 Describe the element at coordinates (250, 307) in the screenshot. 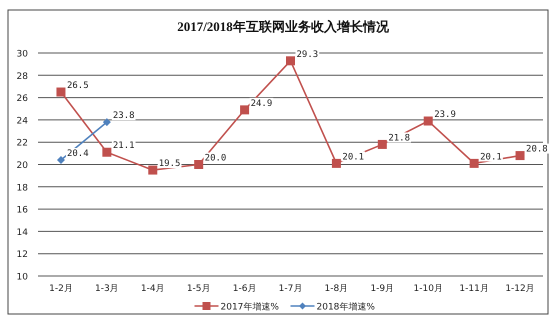

I see `legend-label: 2017年增速%` at that location.